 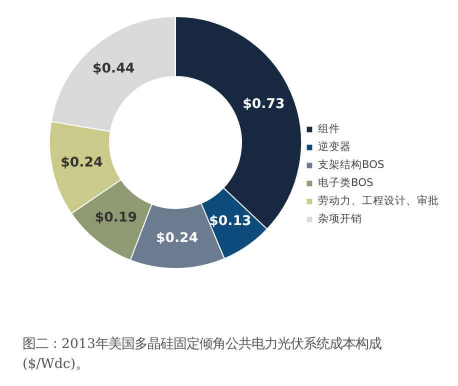 I want to click on legend-label: 逆变器, so click(x=334, y=147).